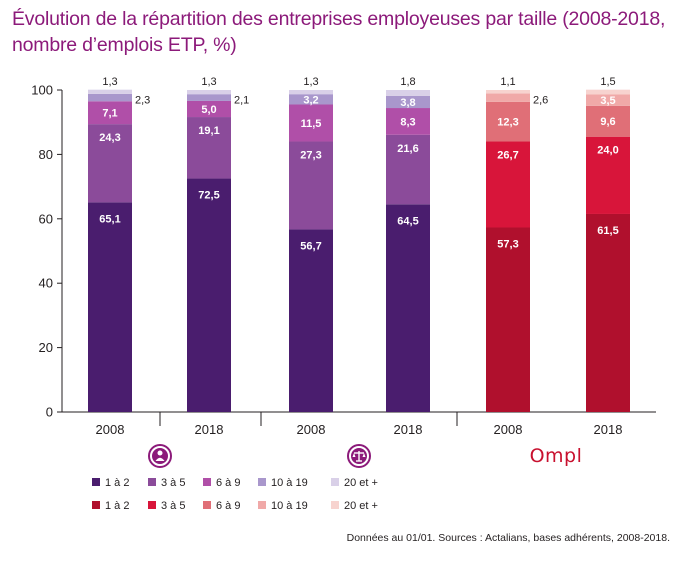 This screenshot has width=680, height=565. Describe the element at coordinates (160, 453) in the screenshot. I see `doctor-icon-head` at that location.